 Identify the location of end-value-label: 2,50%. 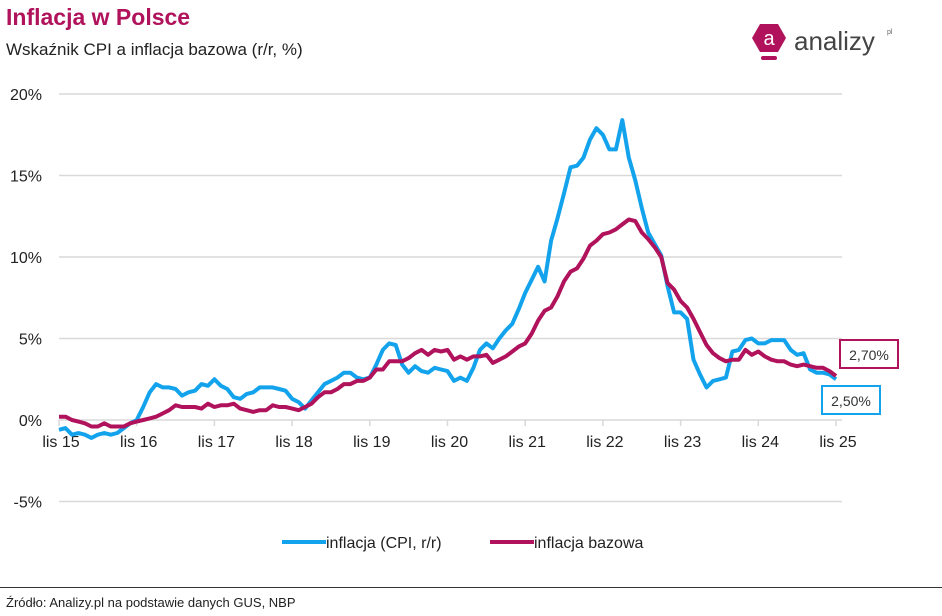
(851, 401).